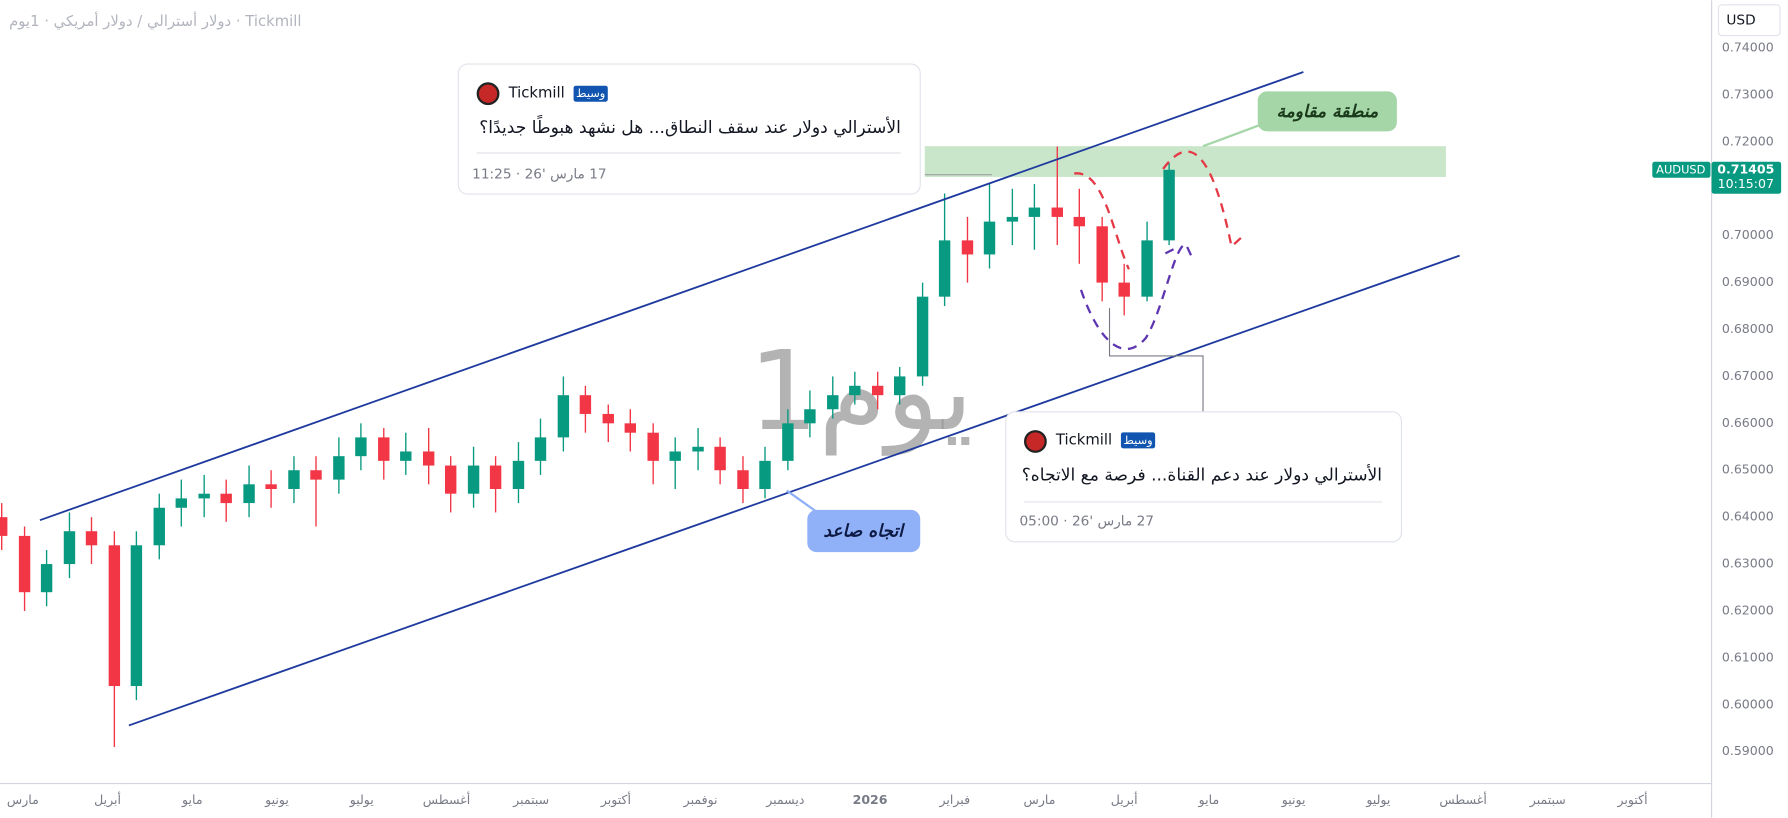 This screenshot has width=1788, height=818. I want to click on y-tick-label: 0.65000, so click(1748, 469).